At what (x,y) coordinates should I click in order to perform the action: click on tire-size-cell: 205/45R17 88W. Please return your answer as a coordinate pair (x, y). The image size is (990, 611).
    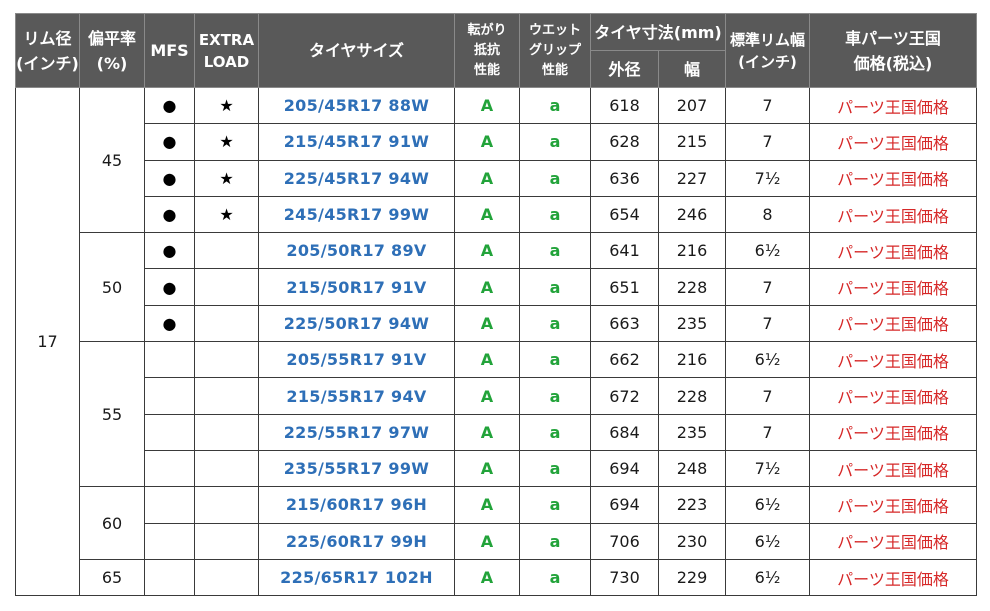
    Looking at the image, I should click on (356, 105).